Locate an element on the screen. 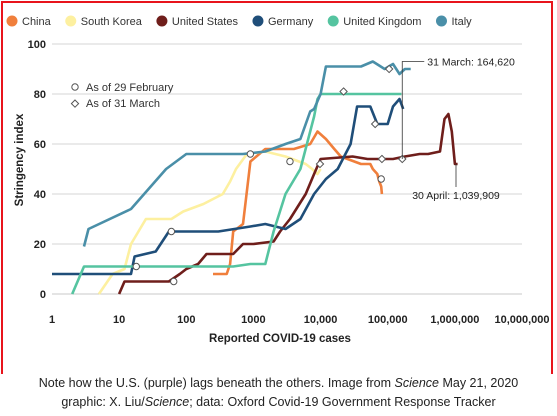 Image resolution: width=557 pixels, height=416 pixels. x-tick-label: 1000 is located at coordinates (253, 320).